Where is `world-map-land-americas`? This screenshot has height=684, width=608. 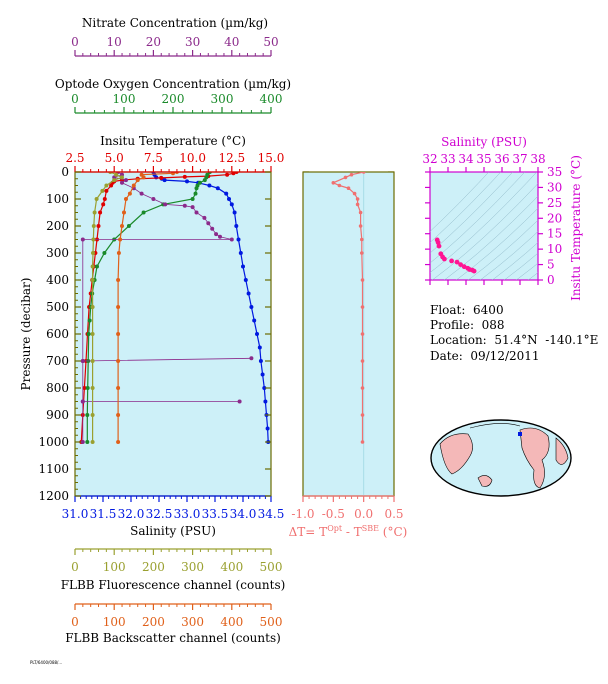 world-map-land-americas is located at coordinates (534, 458).